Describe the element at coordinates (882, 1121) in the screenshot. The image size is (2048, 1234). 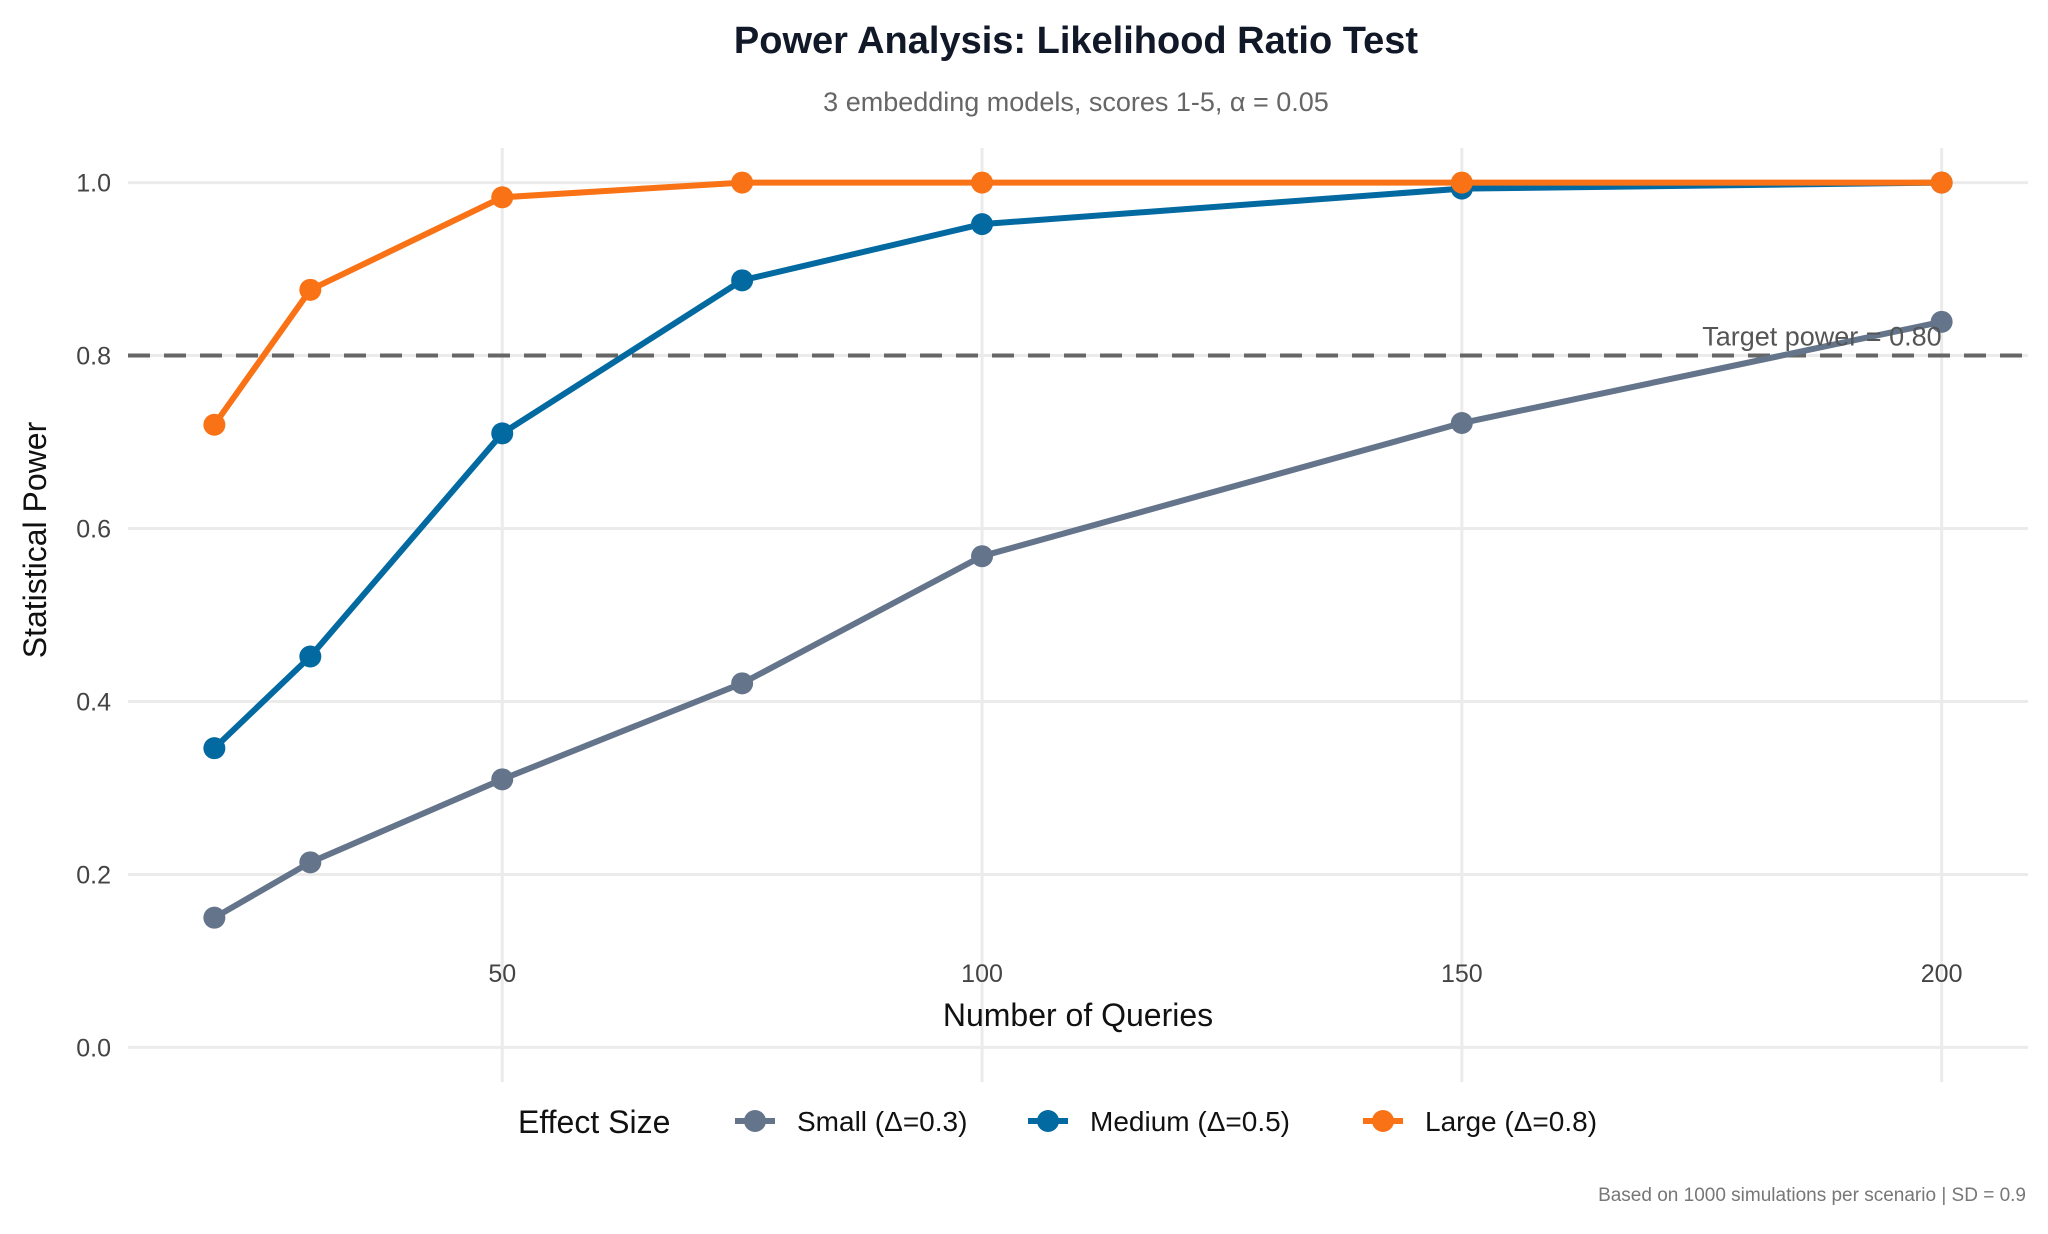
I see `legend-label: Small (Δ=0.3)` at that location.